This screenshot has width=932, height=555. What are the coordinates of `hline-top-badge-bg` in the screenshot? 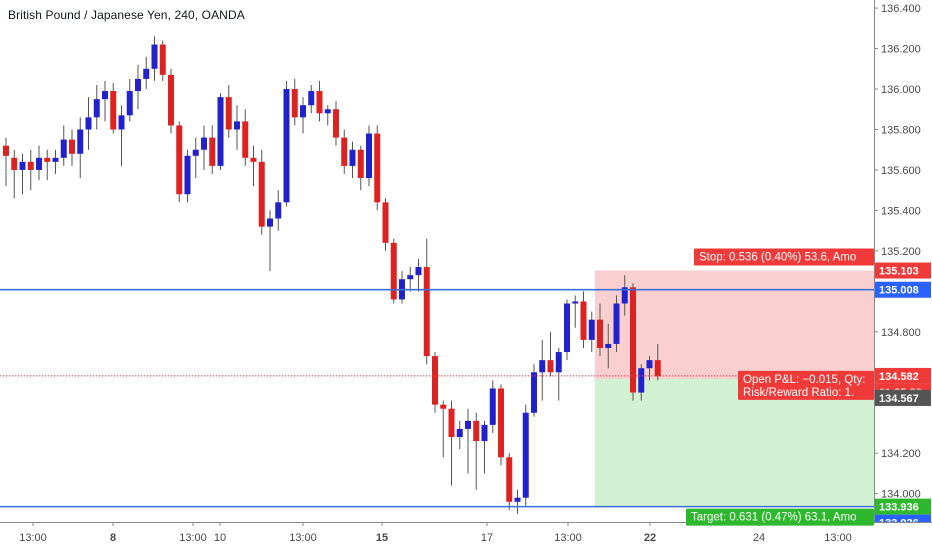 It's located at (903, 289).